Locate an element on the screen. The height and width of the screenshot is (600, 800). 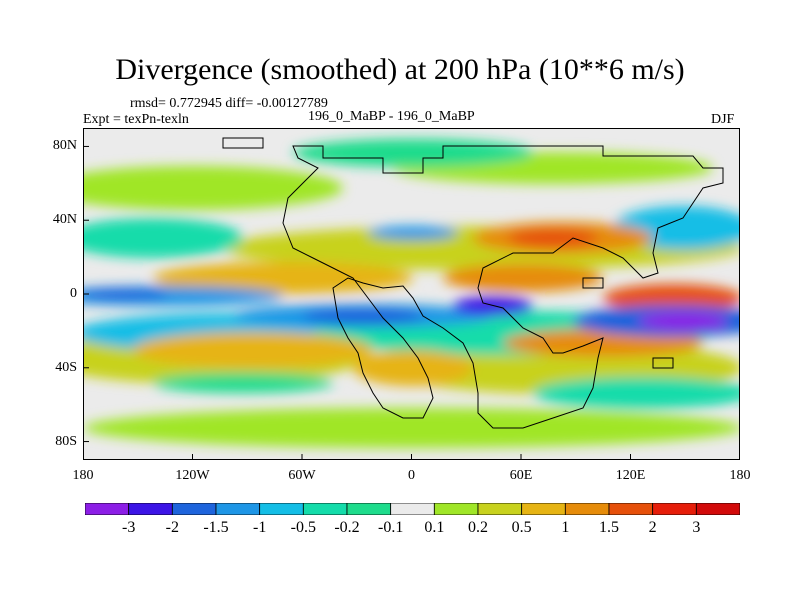
colorbar-label: -0.1 is located at coordinates (390, 527).